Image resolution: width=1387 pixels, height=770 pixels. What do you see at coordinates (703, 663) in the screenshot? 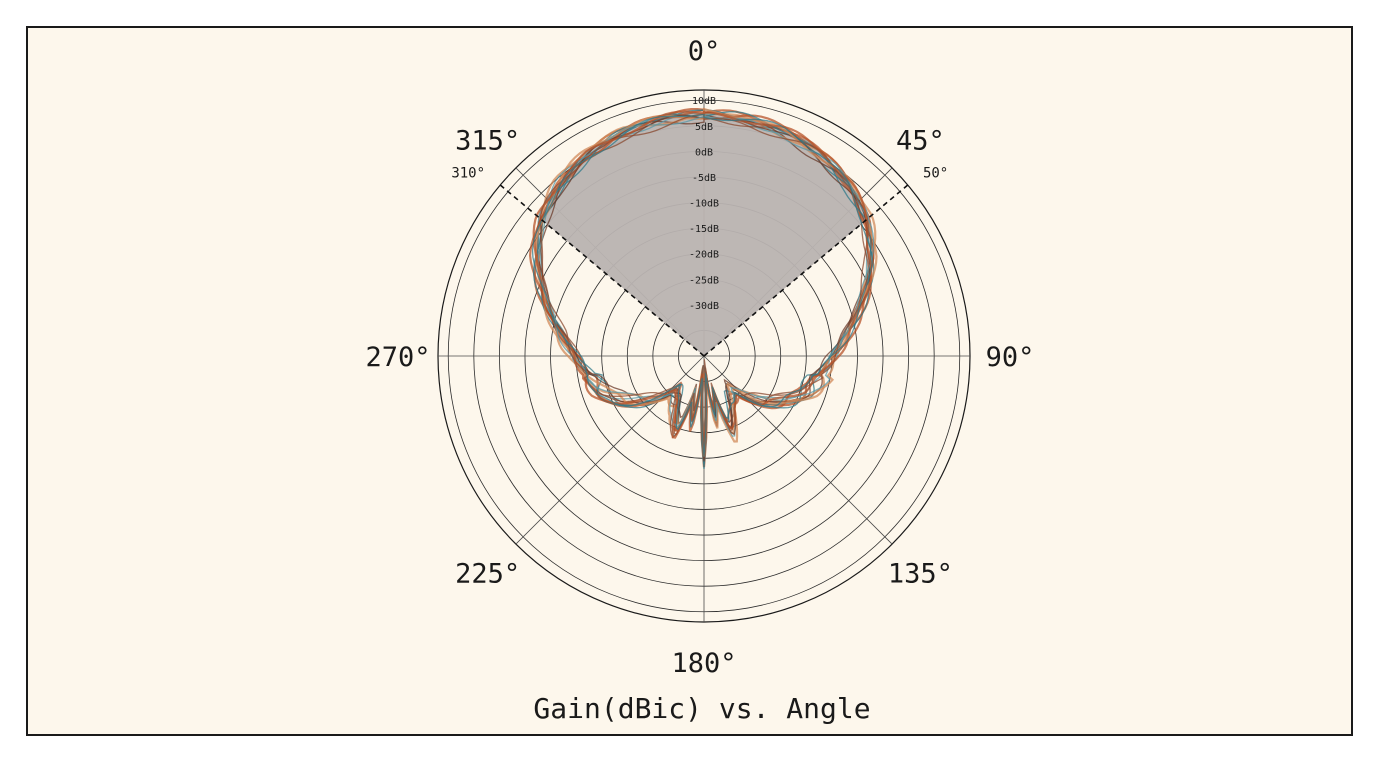
I see `angle-label: 180°` at bounding box center [703, 663].